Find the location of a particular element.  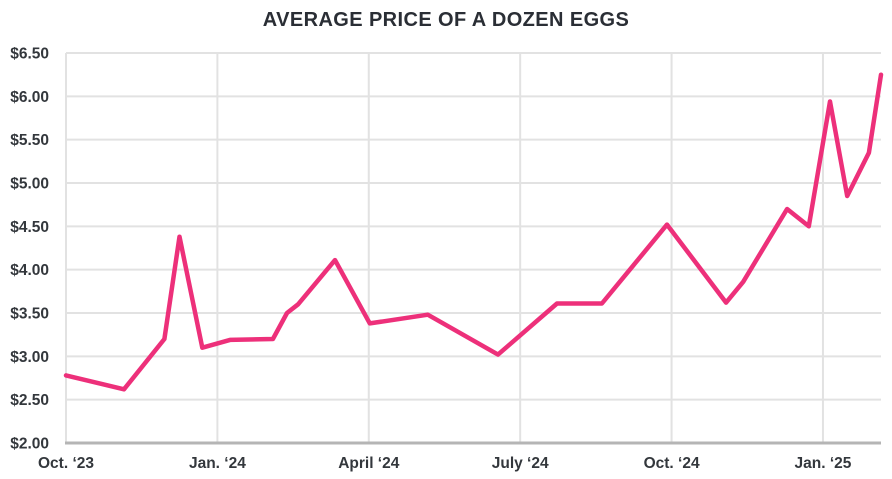

y-tick-label: $3.00 is located at coordinates (29, 357).